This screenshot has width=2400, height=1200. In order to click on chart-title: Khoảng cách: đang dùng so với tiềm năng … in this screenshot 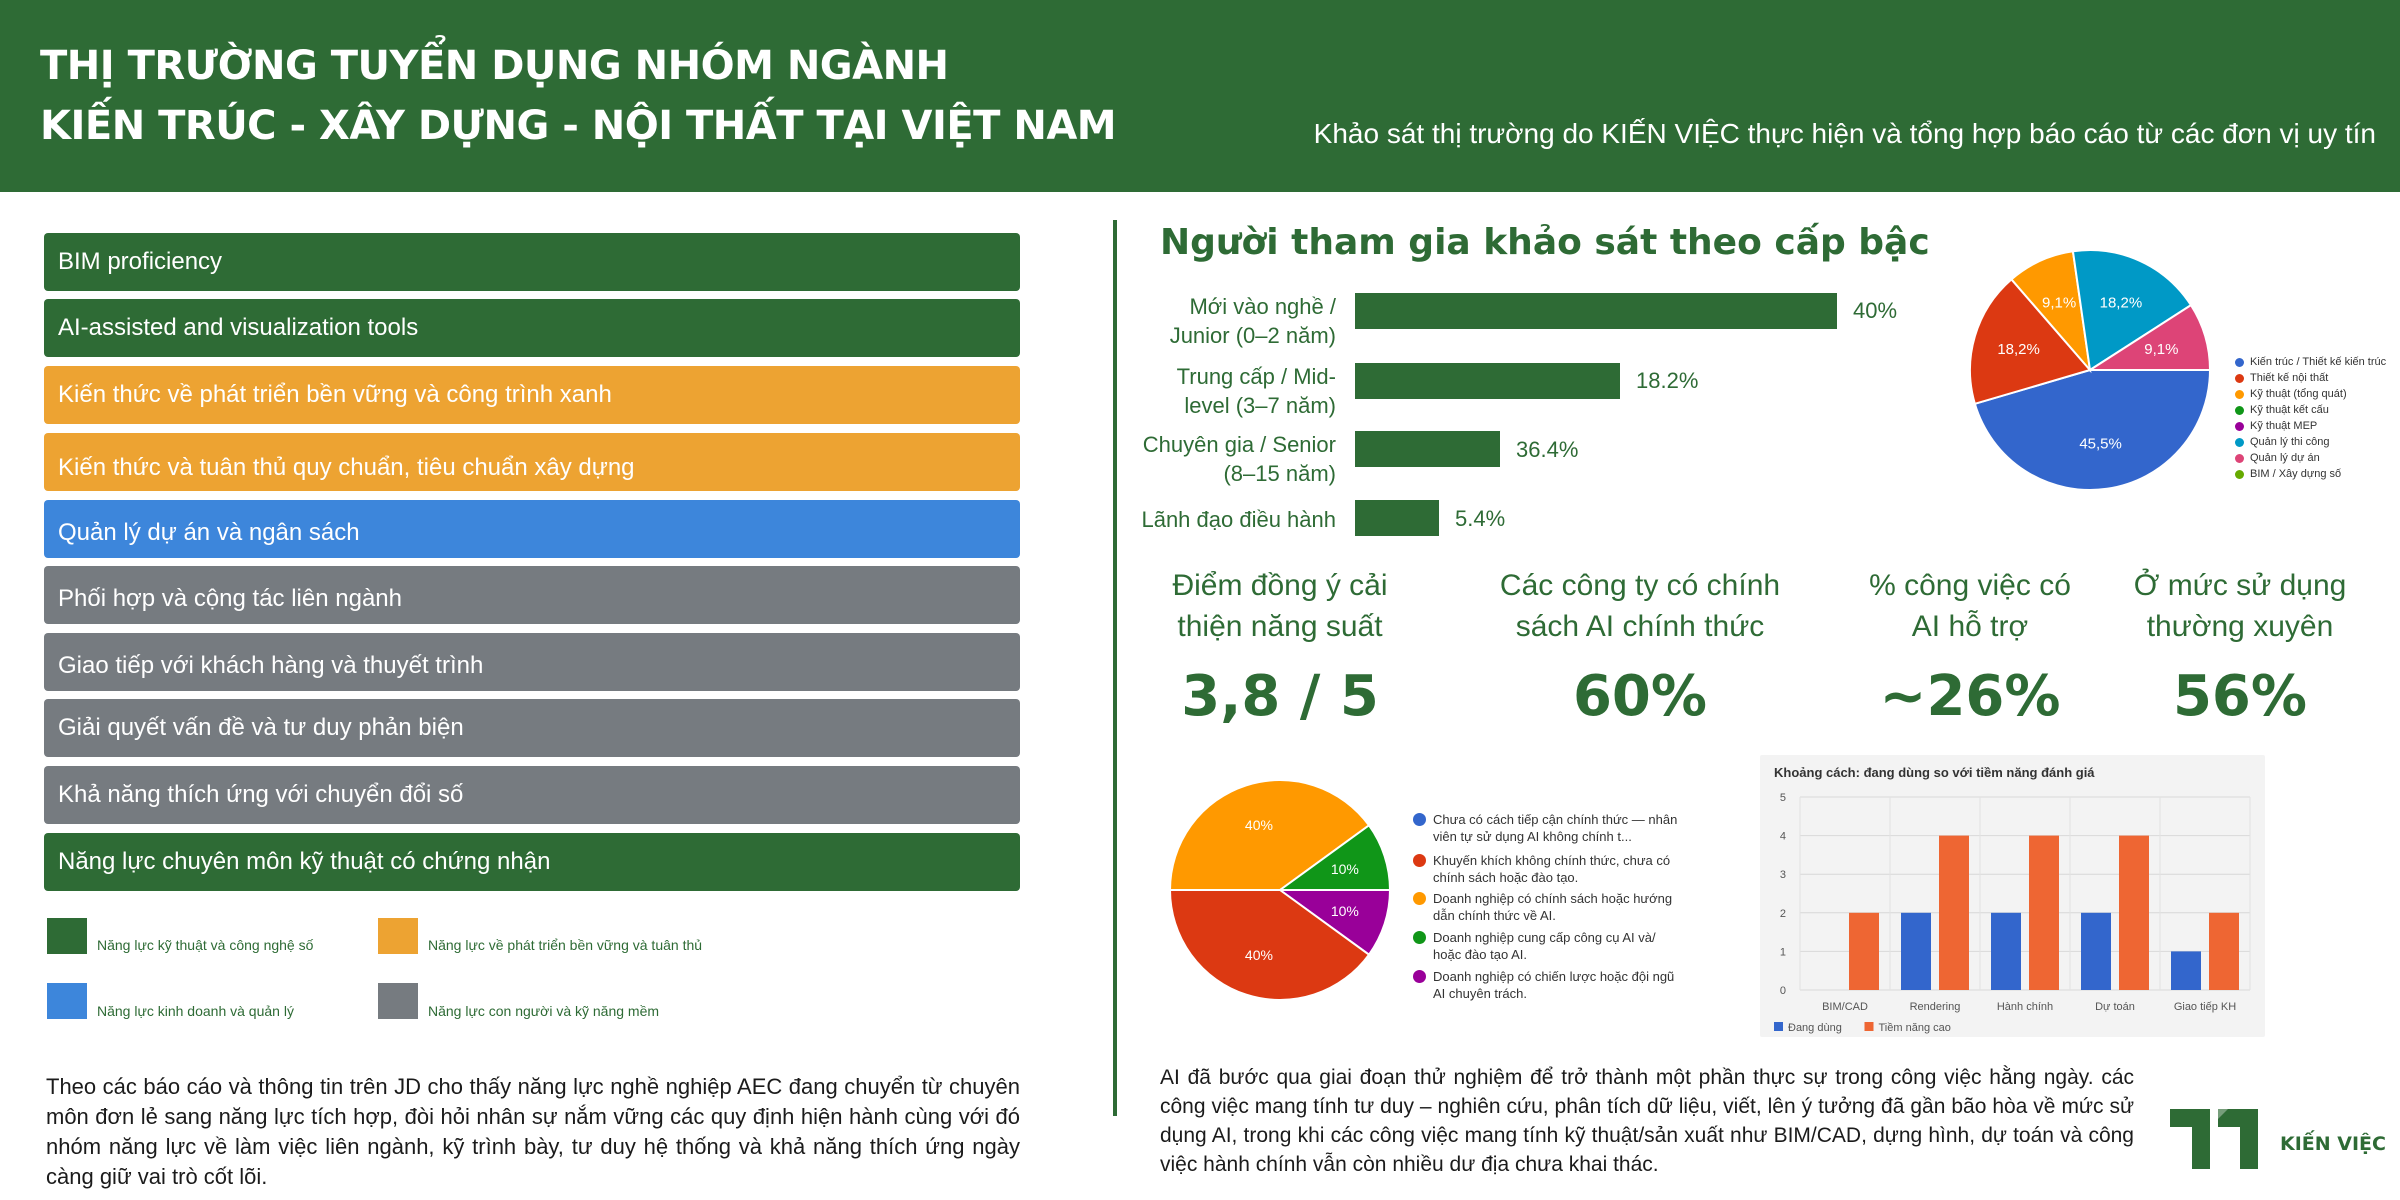, I will do `click(1934, 772)`.